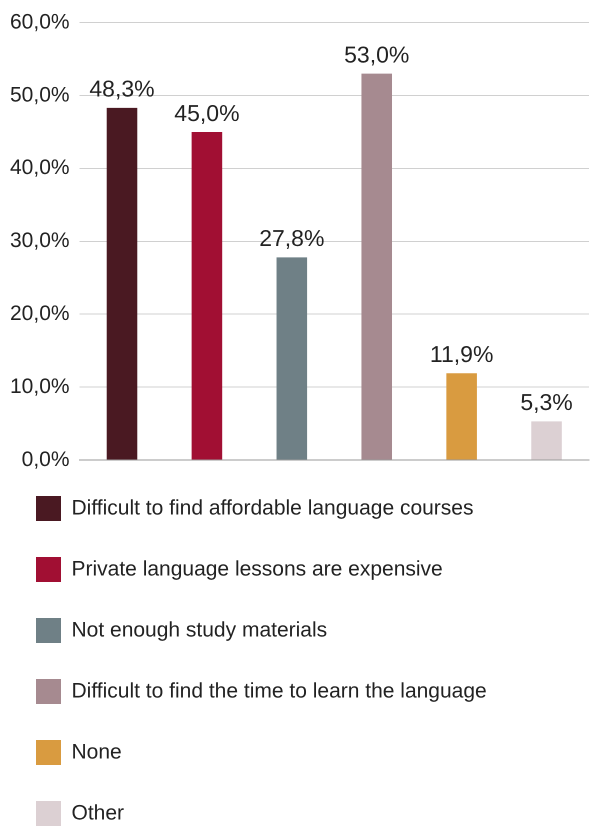  Describe the element at coordinates (98, 812) in the screenshot. I see `legend-label: Other` at that location.